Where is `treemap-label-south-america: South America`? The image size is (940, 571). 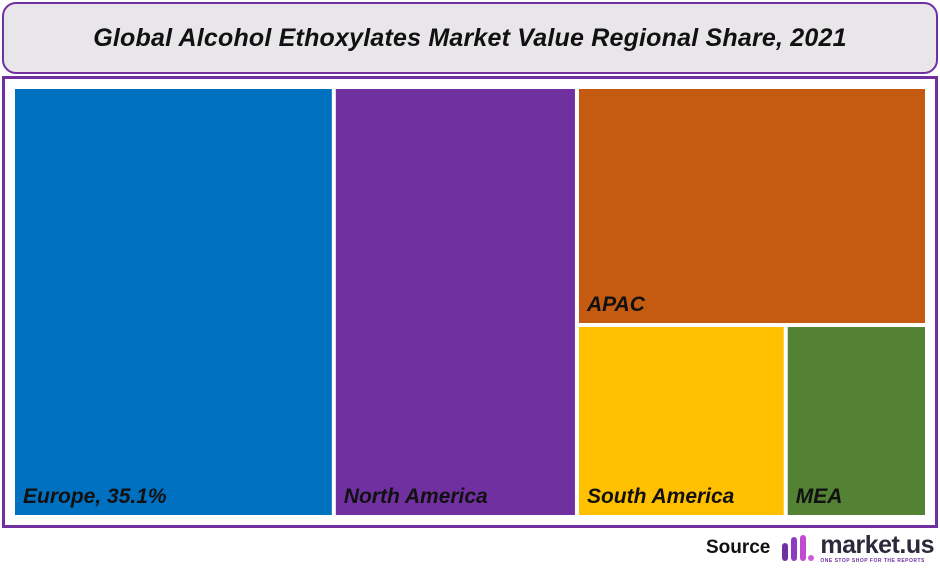
treemap-label-south-america: South America is located at coordinates (661, 496).